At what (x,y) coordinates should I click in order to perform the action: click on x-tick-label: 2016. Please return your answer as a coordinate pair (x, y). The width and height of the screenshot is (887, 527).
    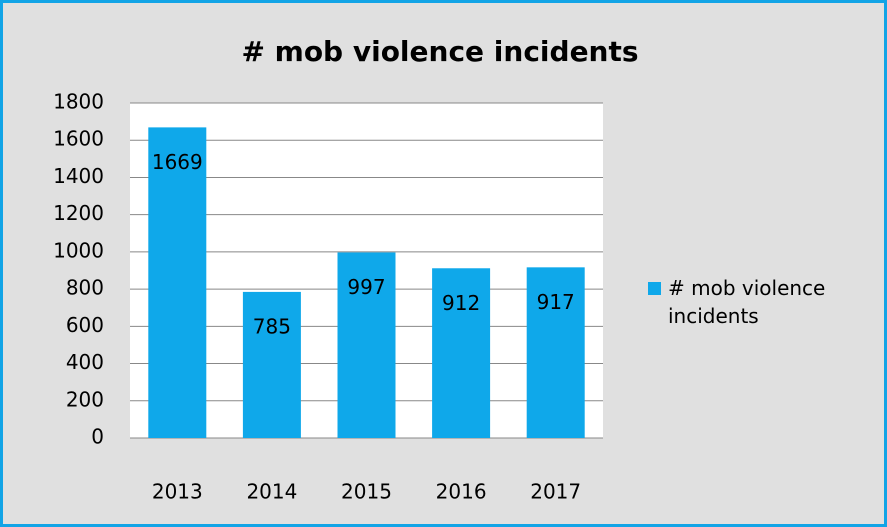
    Looking at the image, I should click on (461, 492).